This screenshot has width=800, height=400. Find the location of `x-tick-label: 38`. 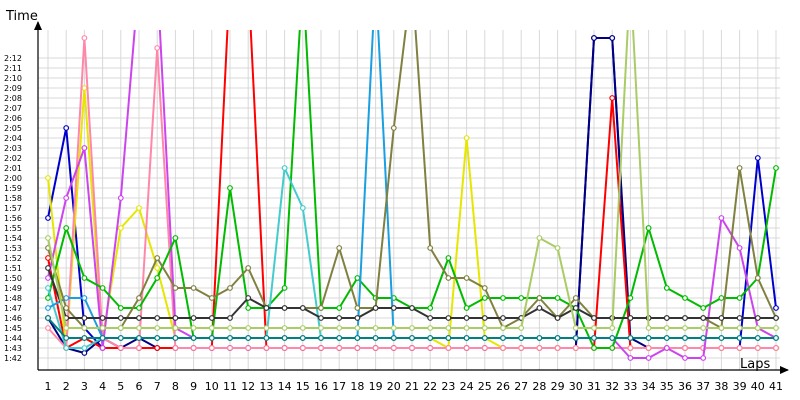

x-tick-label: 38 is located at coordinates (721, 386).